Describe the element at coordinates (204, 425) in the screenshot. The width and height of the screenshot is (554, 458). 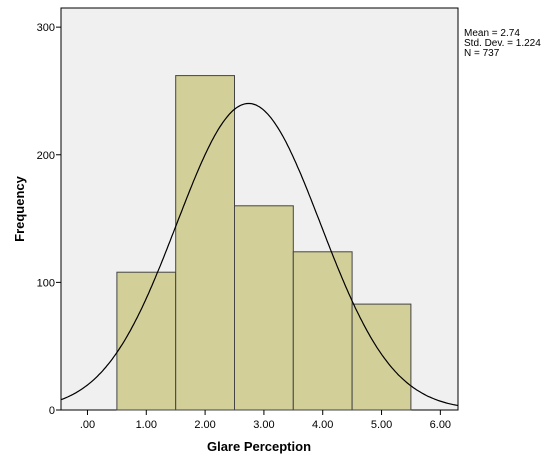
I see `x-tick-label: 2.00` at that location.